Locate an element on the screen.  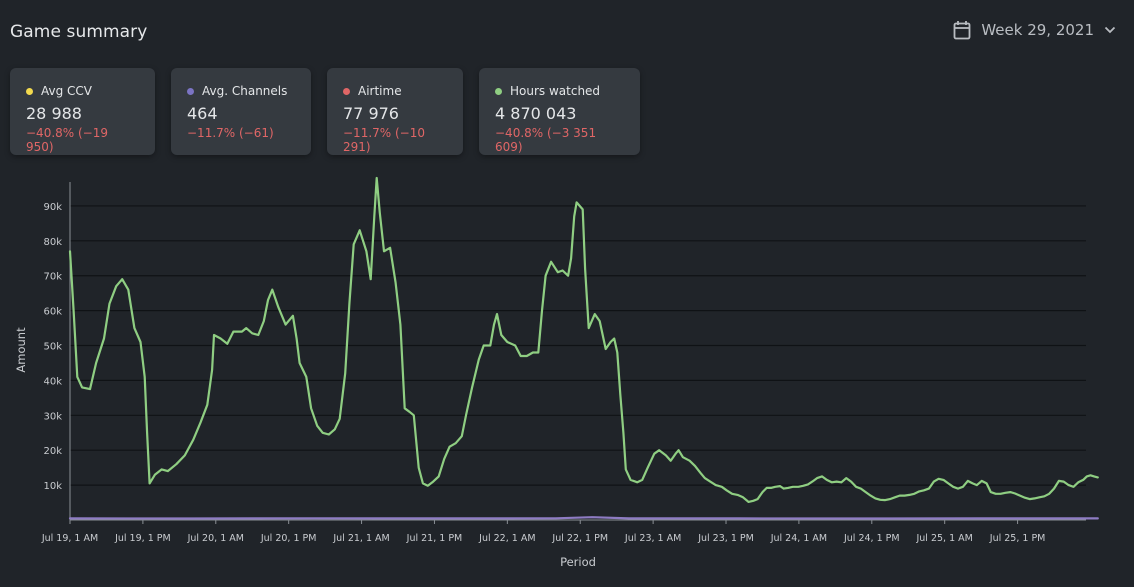
card-label: Avg. Channels is located at coordinates (245, 91).